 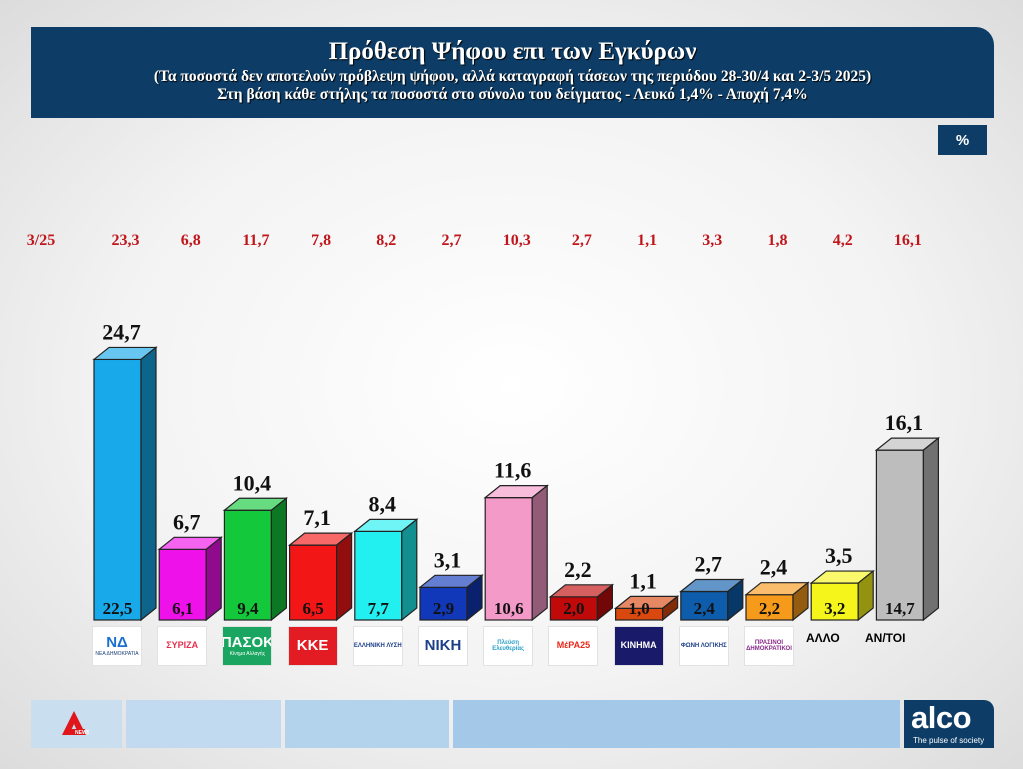 I want to click on niki-logo: ΝΙΚΗ, so click(x=443, y=646).